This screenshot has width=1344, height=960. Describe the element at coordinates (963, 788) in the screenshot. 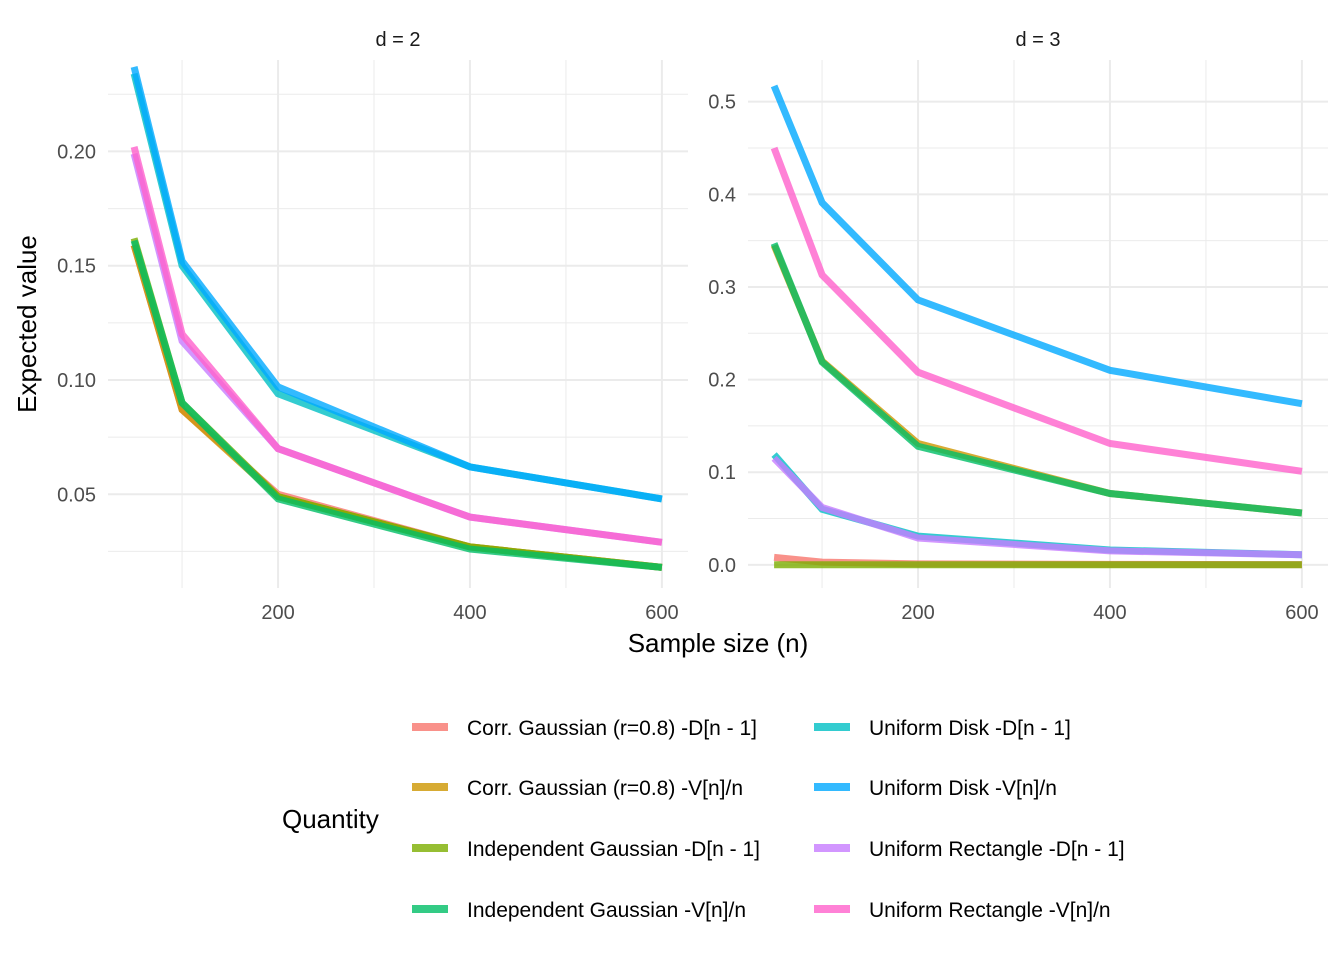

I see `legend-label: Uniform Disk -V[n]/n` at that location.